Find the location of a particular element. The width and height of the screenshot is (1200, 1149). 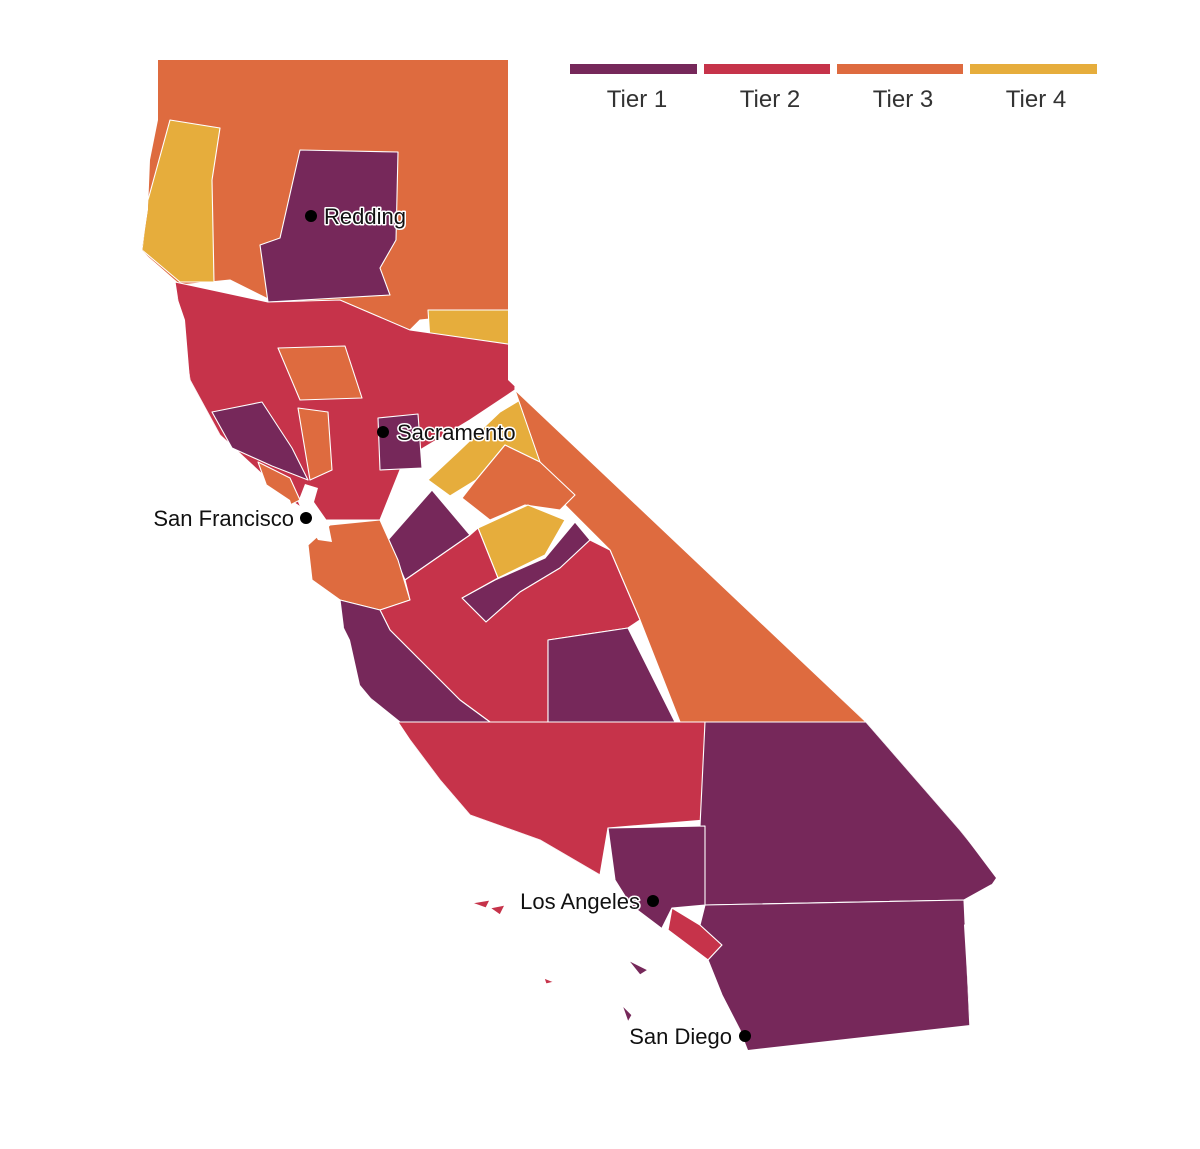

city-label: Sacramento is located at coordinates (456, 432).